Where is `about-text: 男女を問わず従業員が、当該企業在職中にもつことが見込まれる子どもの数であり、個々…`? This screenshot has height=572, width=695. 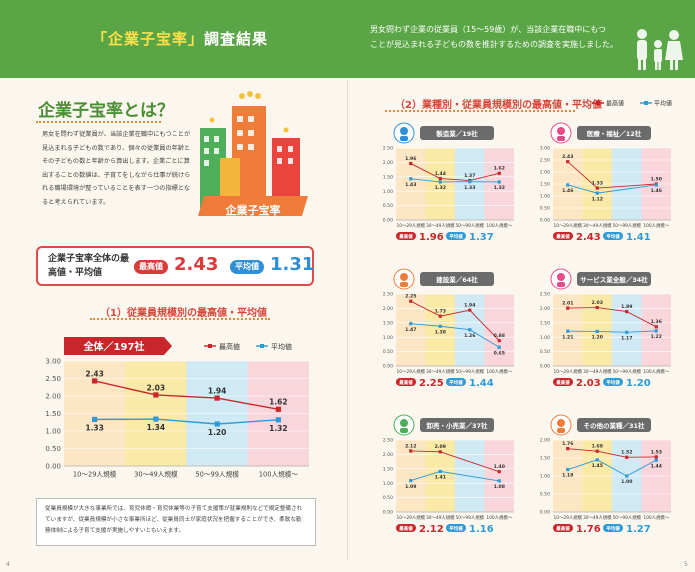 about-text: 男女を問わず従業員が、当該企業在職中にもつことが見込まれる子どもの数であり、個々… is located at coordinates (116, 168).